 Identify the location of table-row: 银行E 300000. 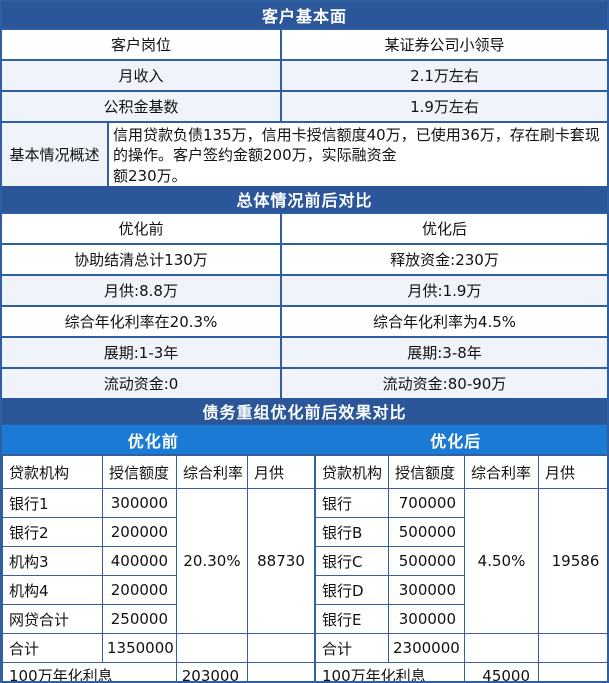
(461, 619).